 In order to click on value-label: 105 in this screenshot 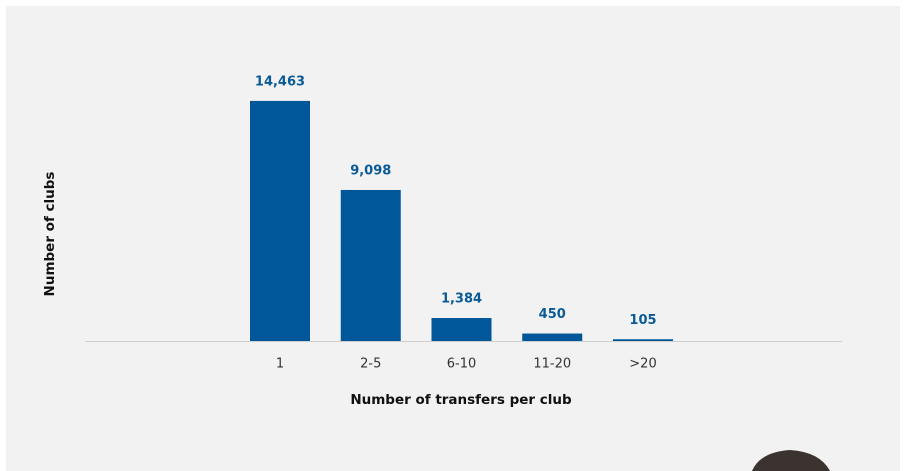, I will do `click(642, 320)`.